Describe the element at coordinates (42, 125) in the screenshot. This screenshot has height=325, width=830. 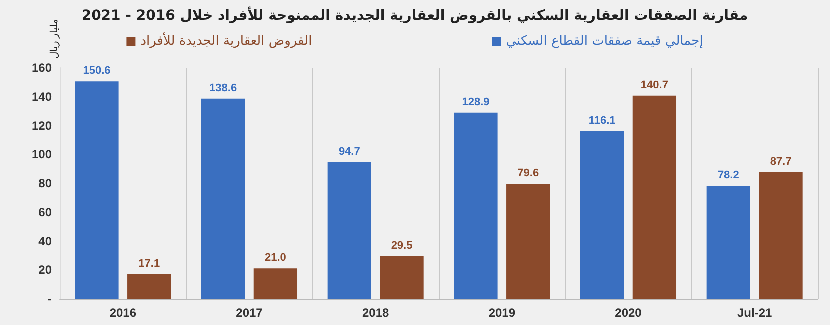
I see `y-tick-label: 120` at that location.